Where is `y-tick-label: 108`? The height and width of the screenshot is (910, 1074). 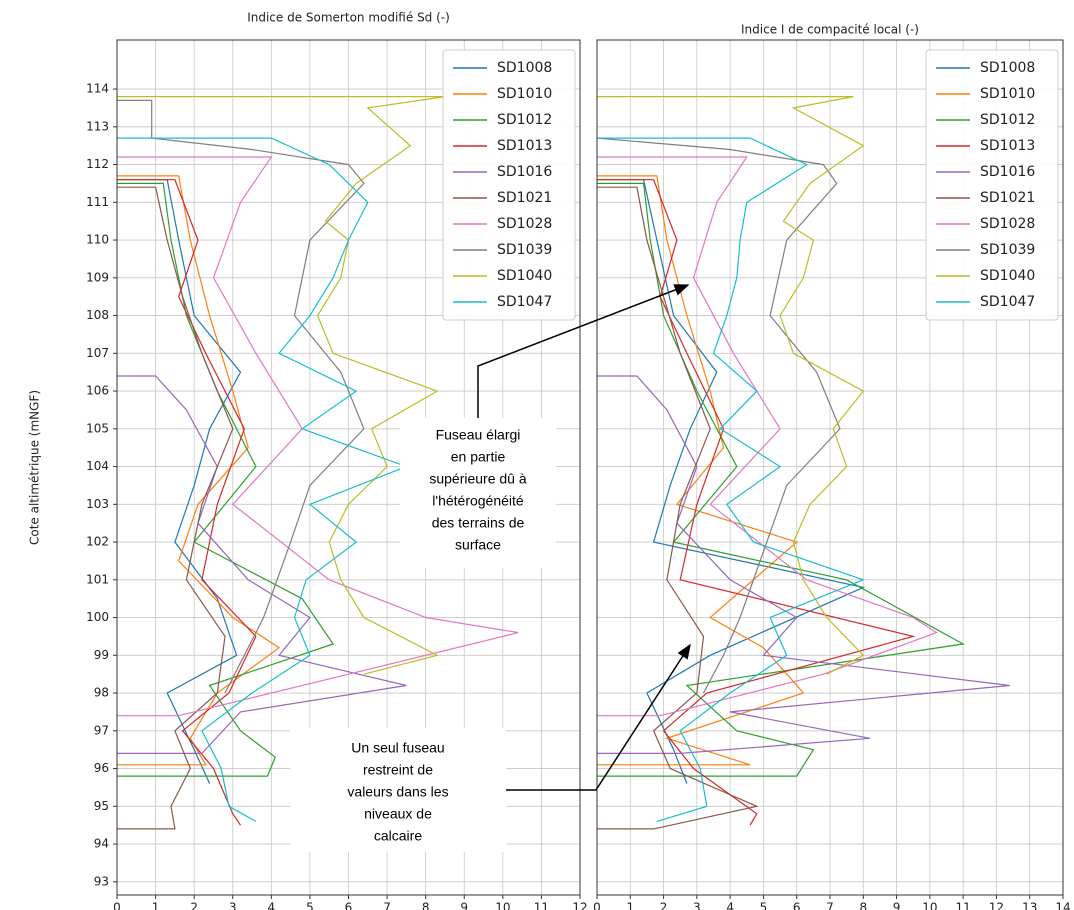
y-tick-label: 108 is located at coordinates (97, 315).